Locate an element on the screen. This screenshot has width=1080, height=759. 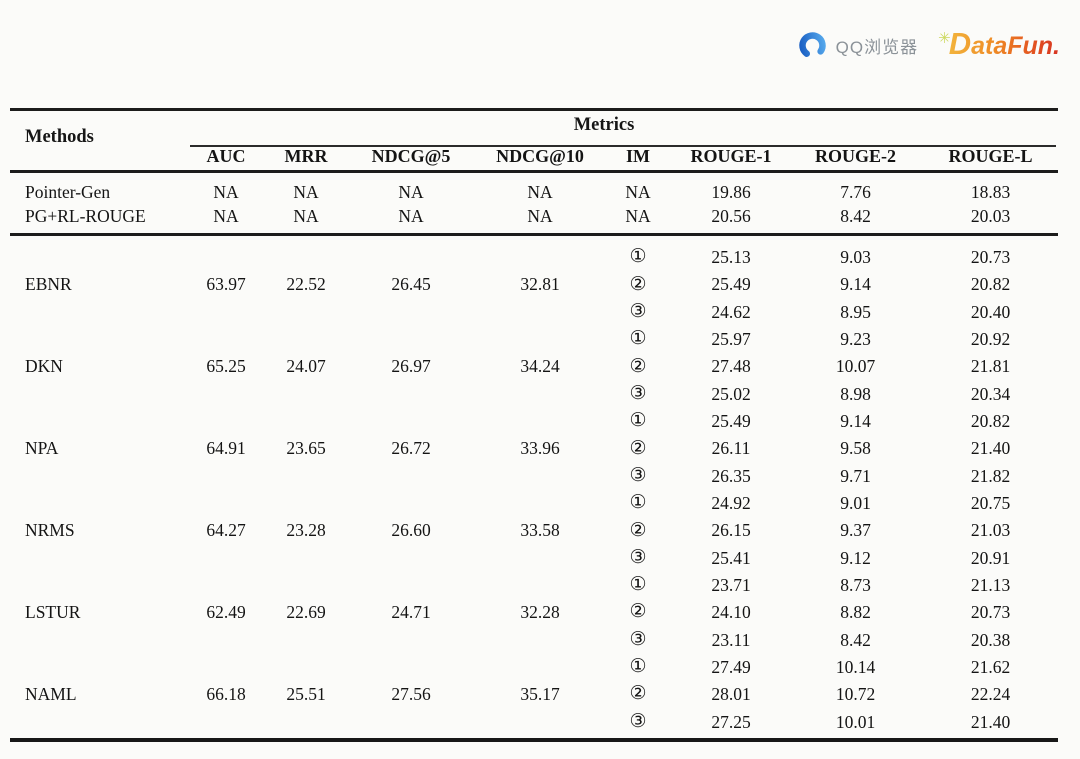
cell-rougeL: 18.83 is located at coordinates (990, 191).